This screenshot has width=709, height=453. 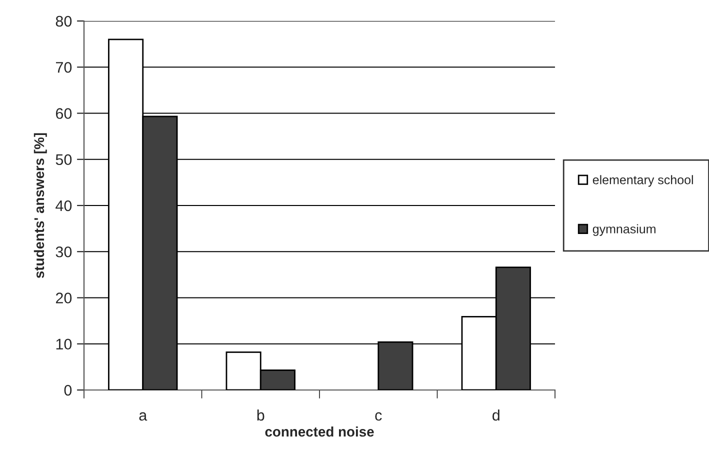 I want to click on y-tick-label: 10, so click(x=64, y=344).